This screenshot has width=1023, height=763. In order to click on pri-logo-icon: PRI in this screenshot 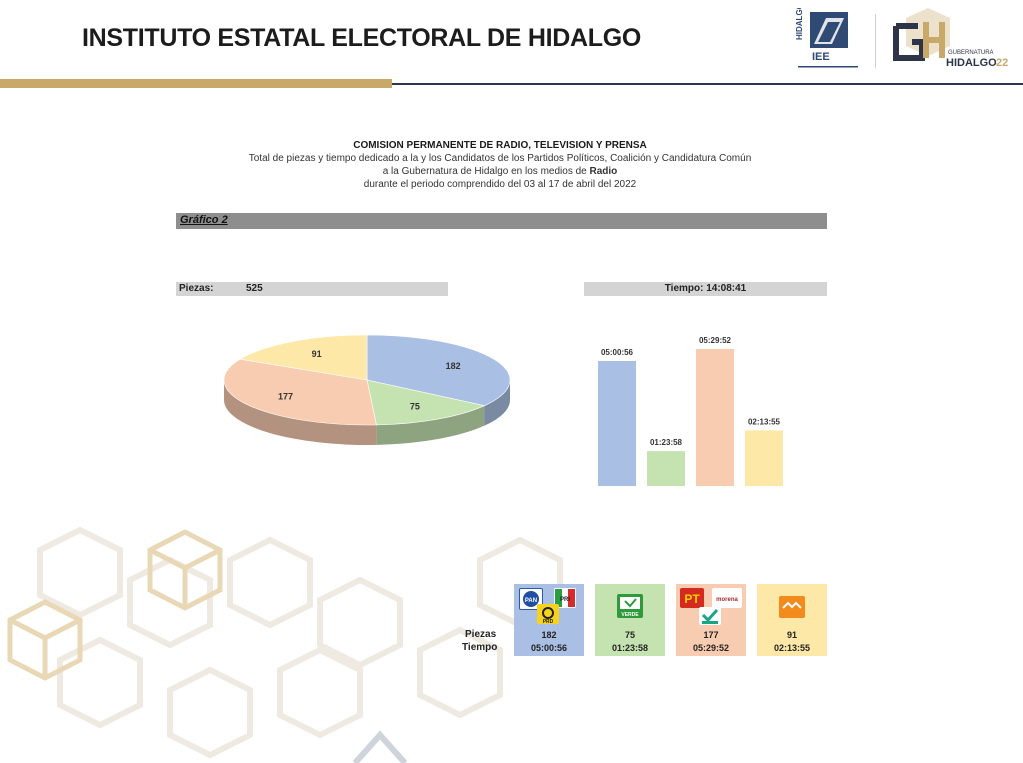, I will do `click(565, 598)`.